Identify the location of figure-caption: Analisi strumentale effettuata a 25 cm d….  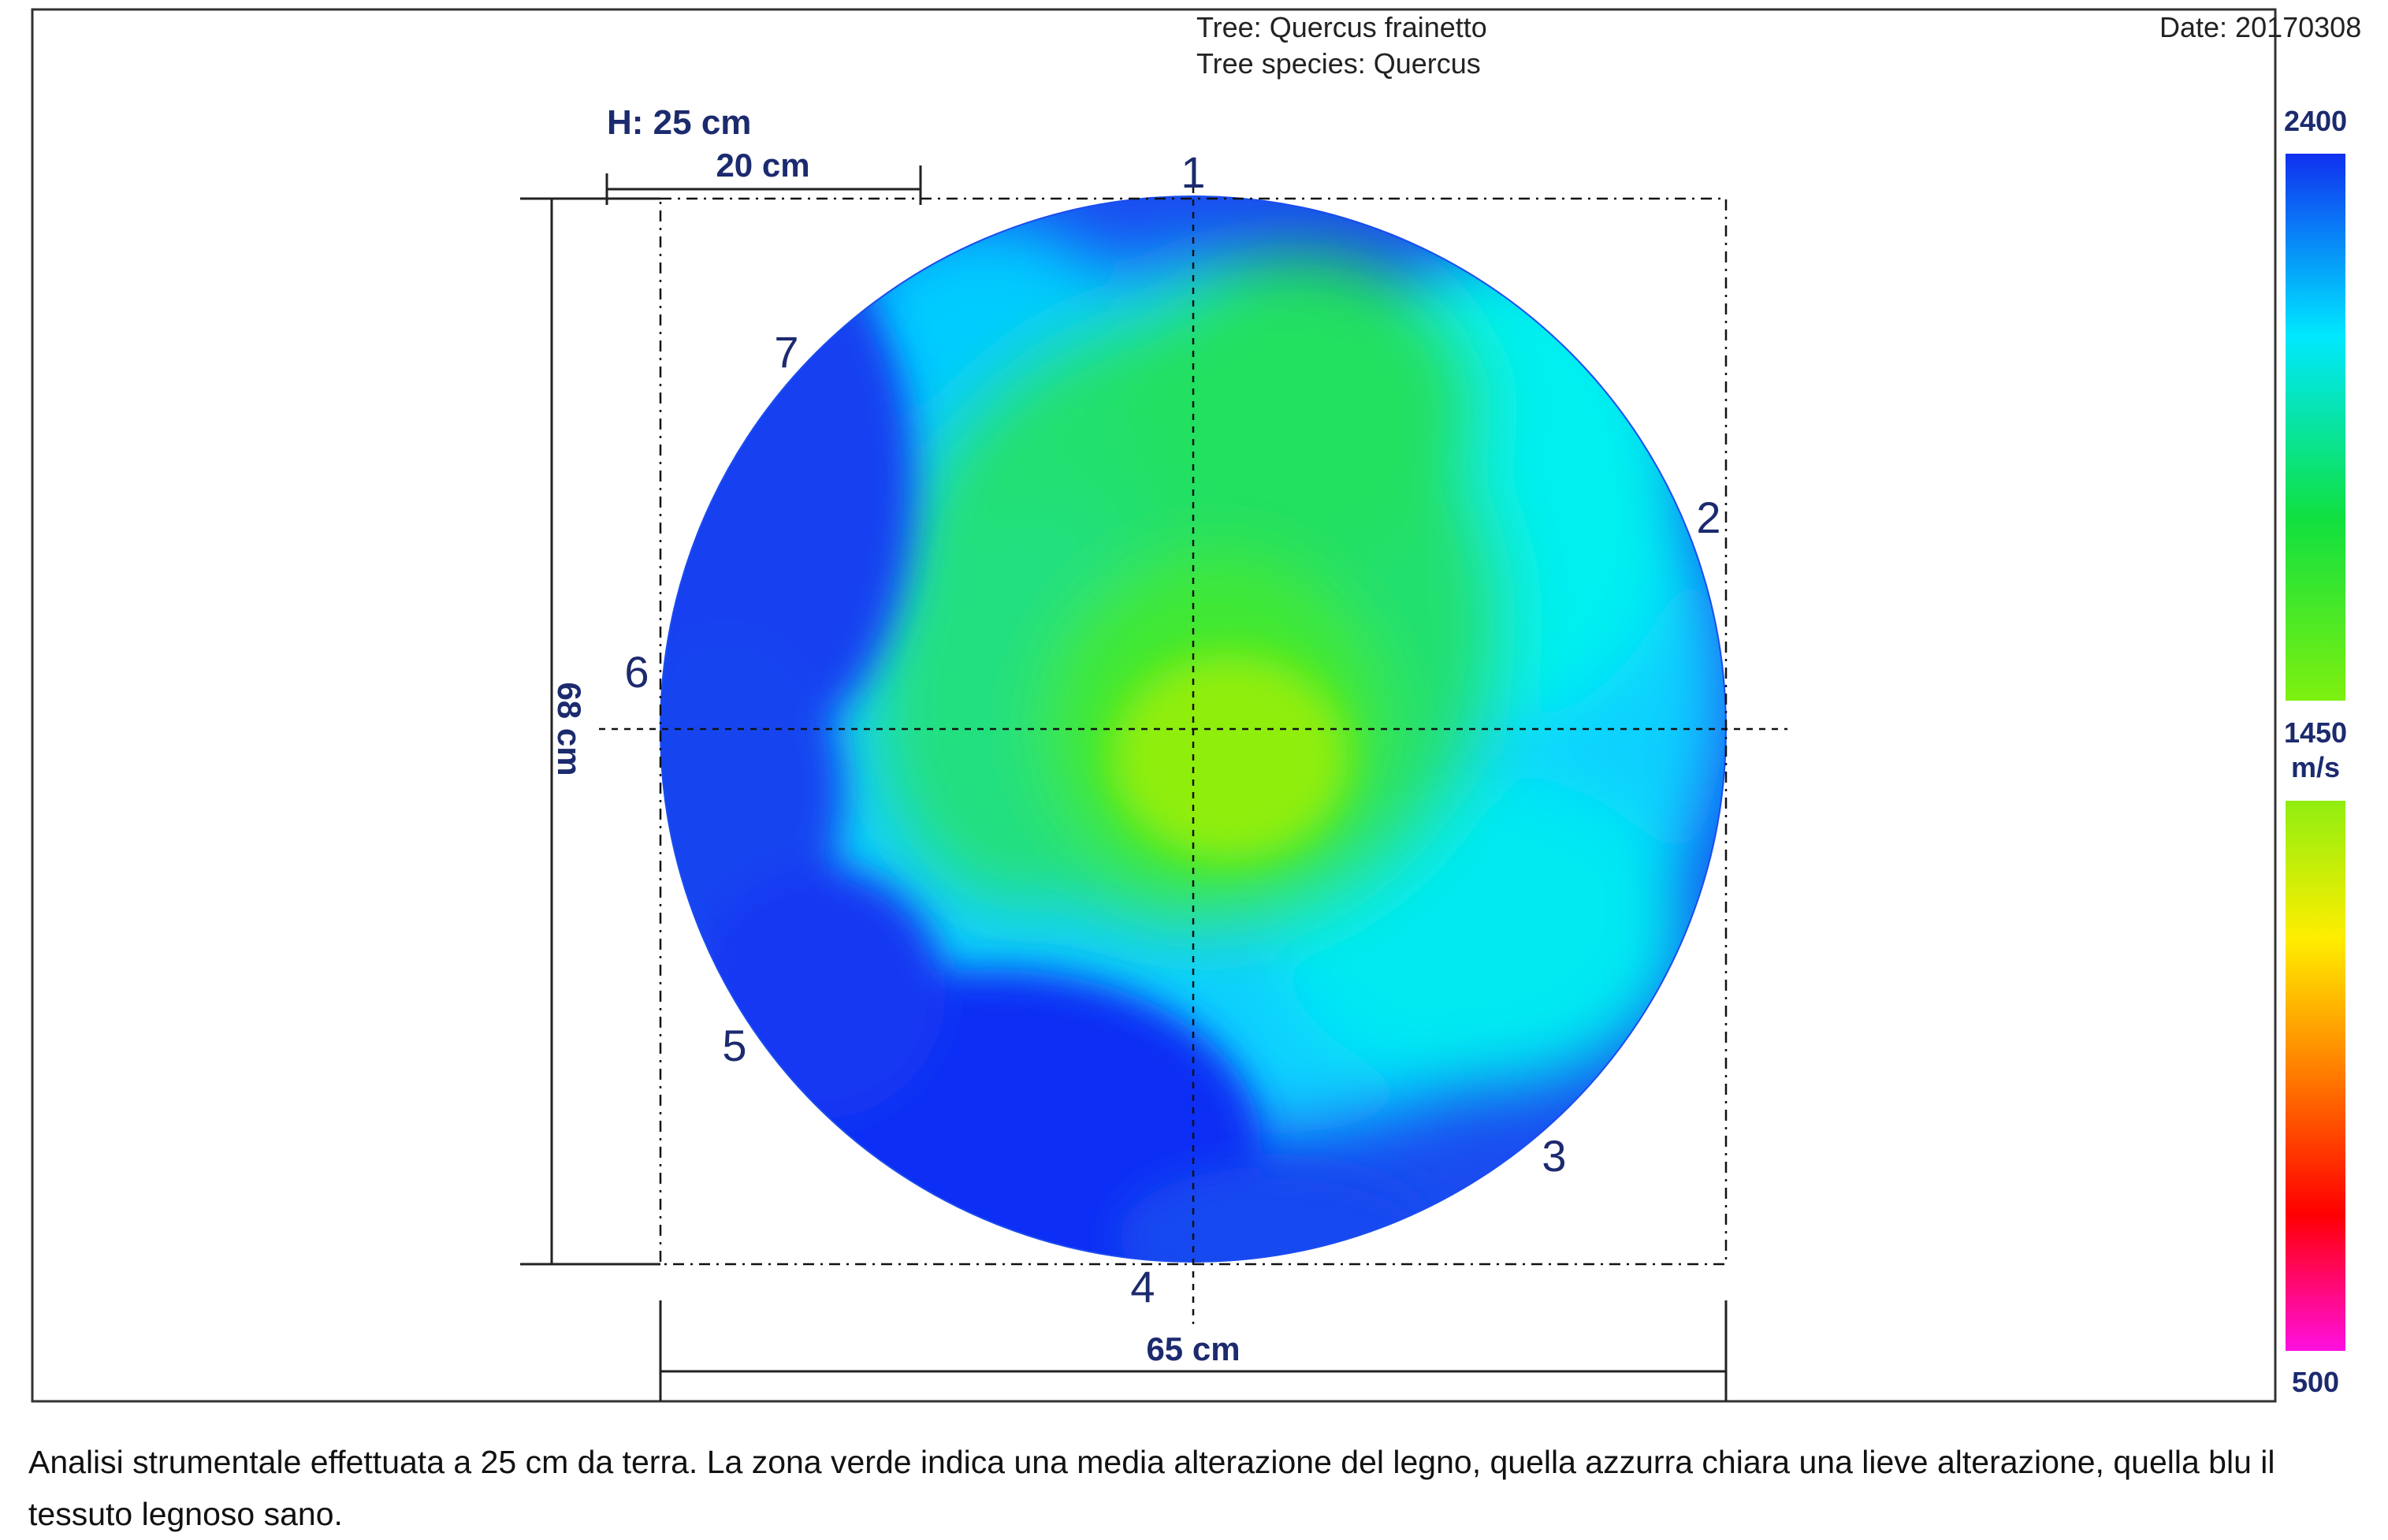
(1152, 1488).